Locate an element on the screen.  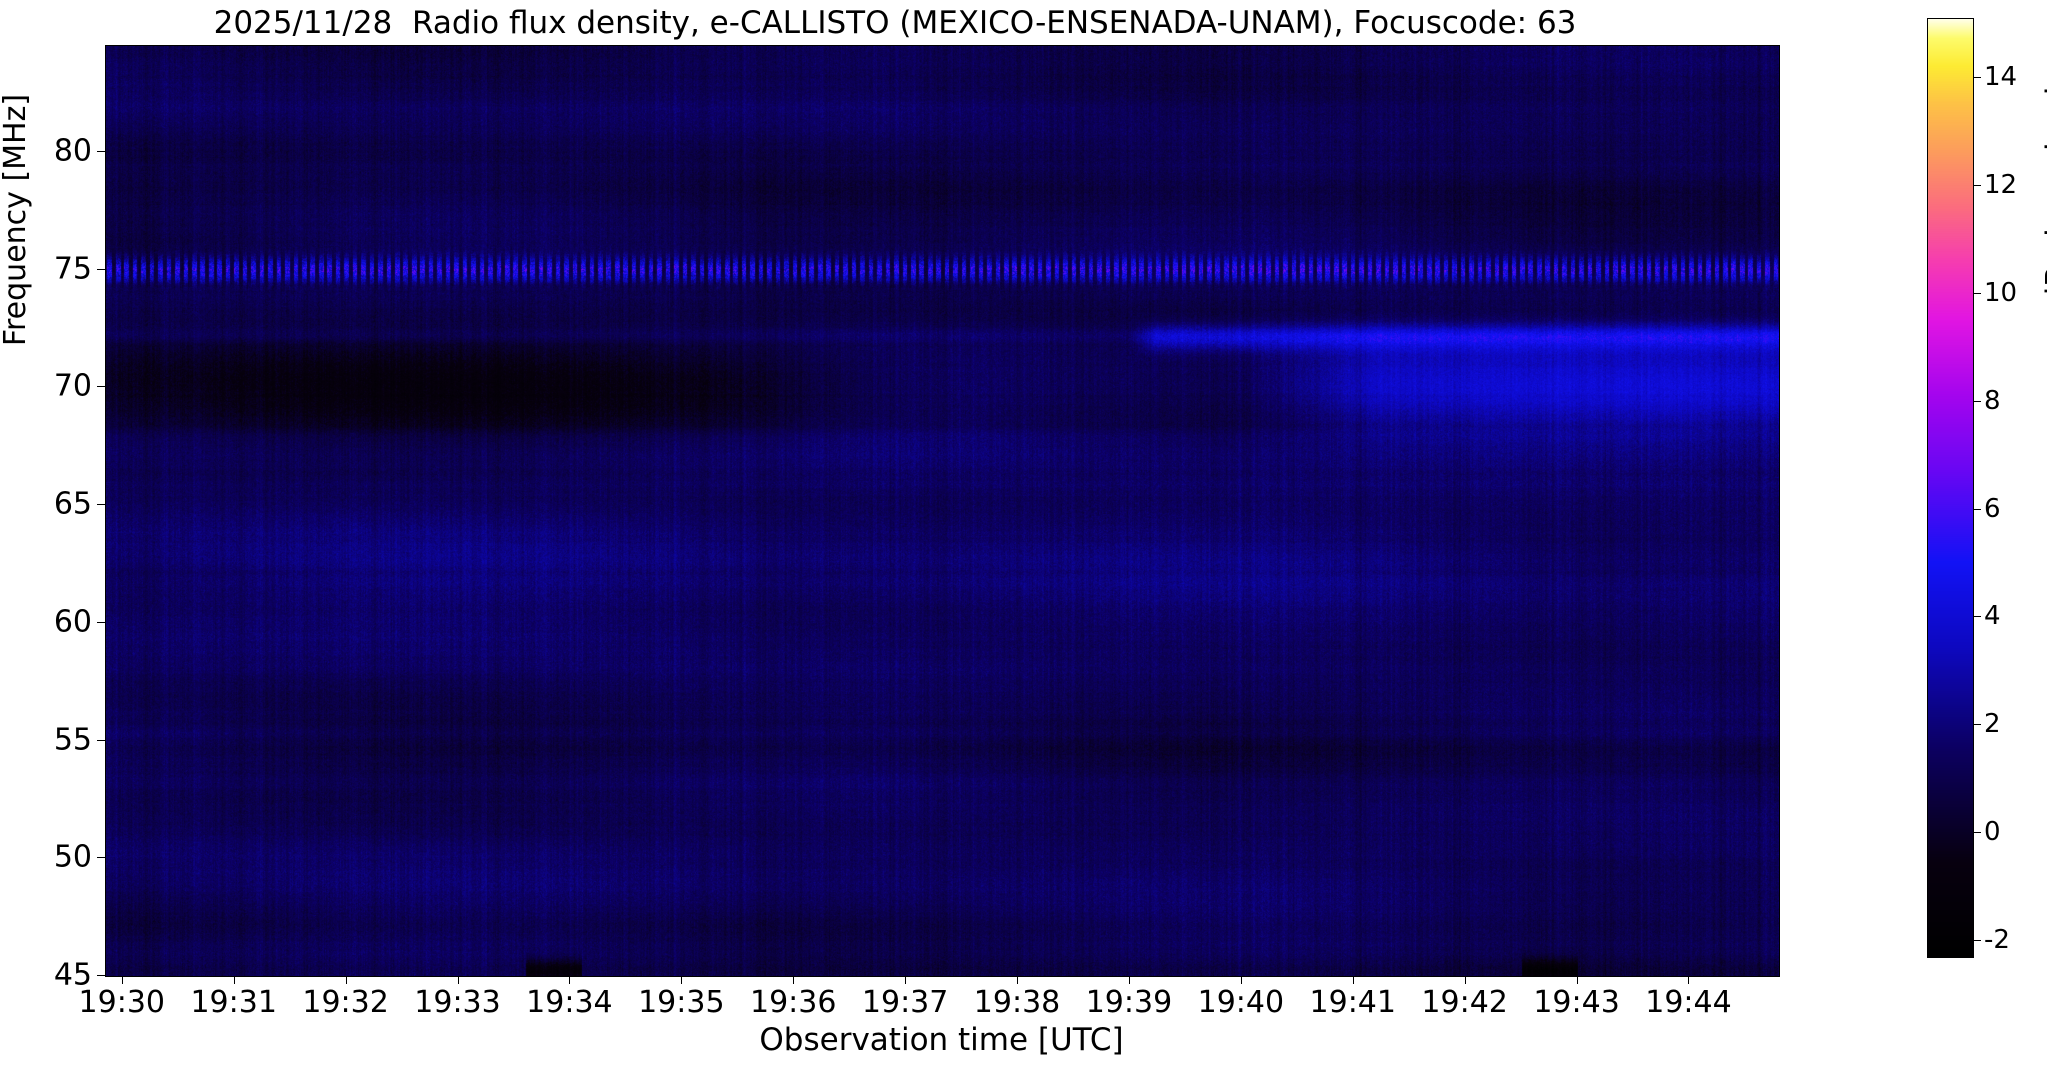
x-tick-label-19-38: 19:38 is located at coordinates (1017, 1002).